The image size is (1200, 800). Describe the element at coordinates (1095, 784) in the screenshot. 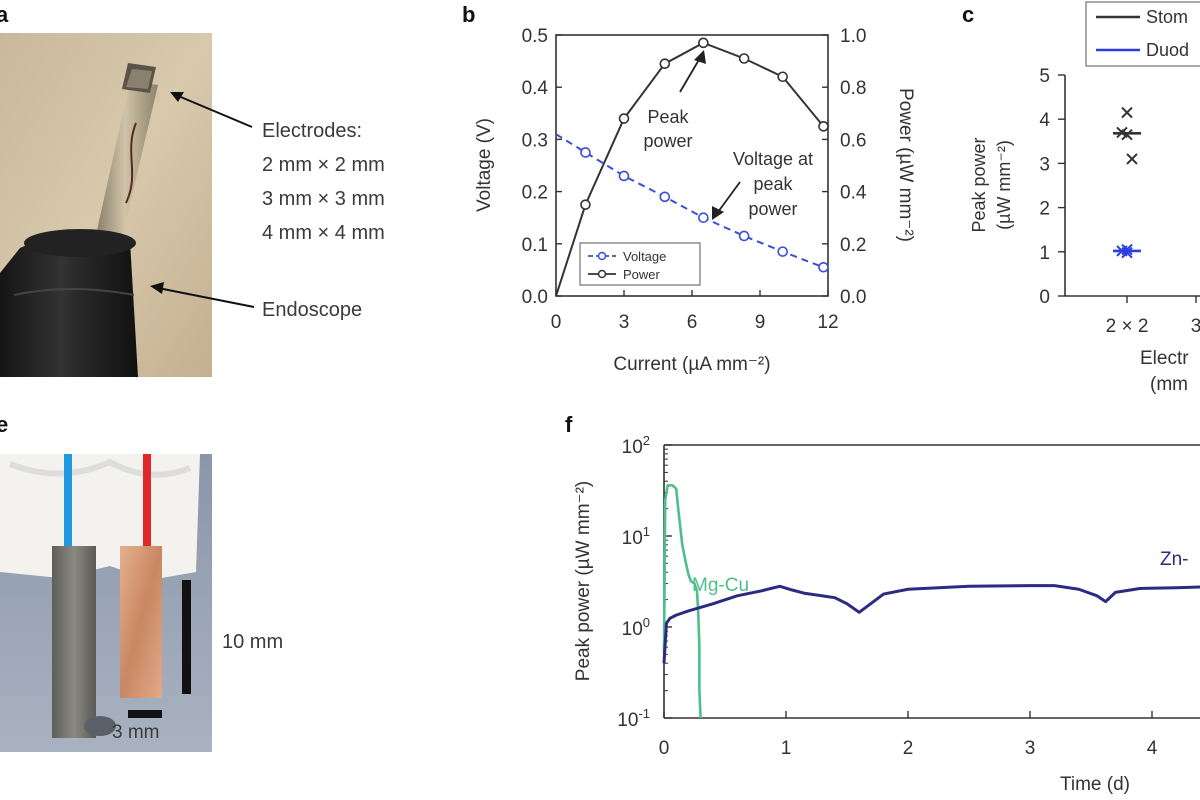

I see `x-axis-label: Time (d)` at that location.